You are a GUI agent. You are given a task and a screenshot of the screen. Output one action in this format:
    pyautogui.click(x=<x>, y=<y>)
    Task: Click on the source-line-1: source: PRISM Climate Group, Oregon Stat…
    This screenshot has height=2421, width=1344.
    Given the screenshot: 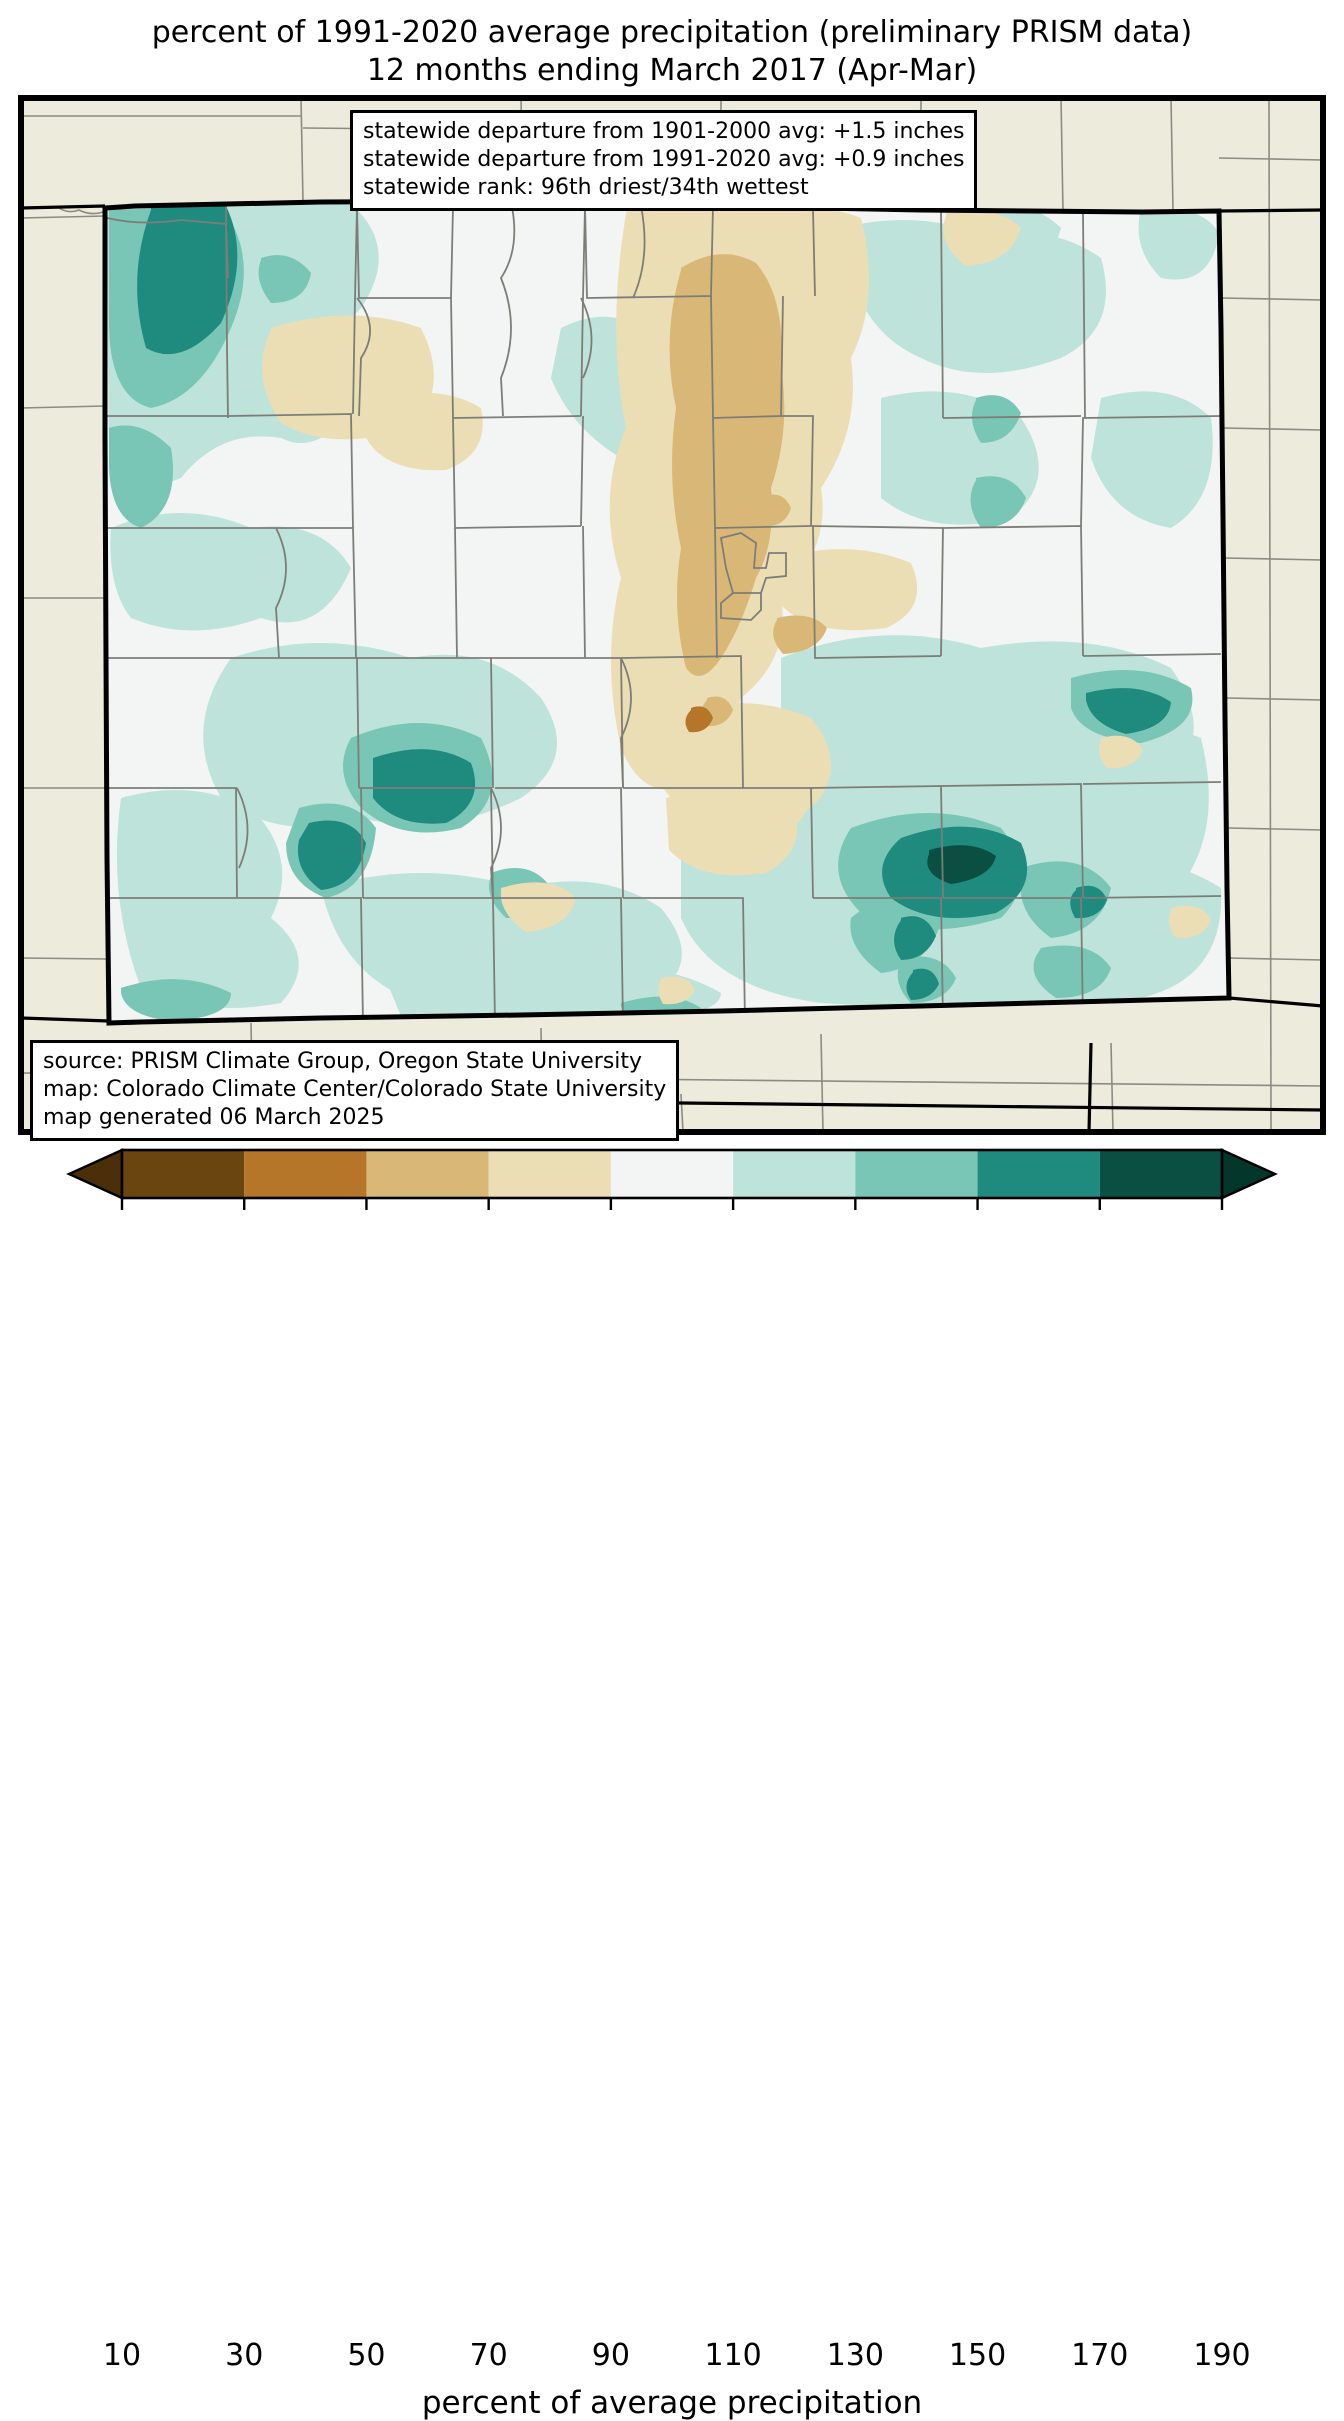 What is the action you would take?
    pyautogui.click(x=343, y=1061)
    